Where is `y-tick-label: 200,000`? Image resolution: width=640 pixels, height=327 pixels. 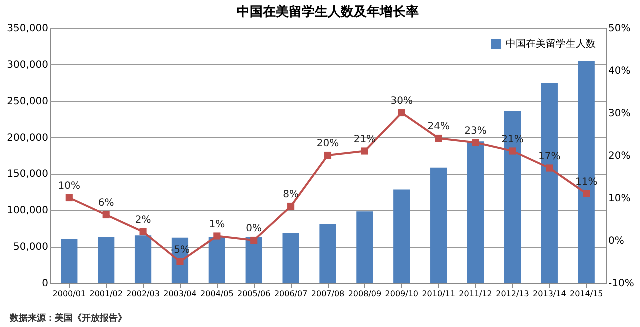 y-tick-label: 200,000 is located at coordinates (27, 138).